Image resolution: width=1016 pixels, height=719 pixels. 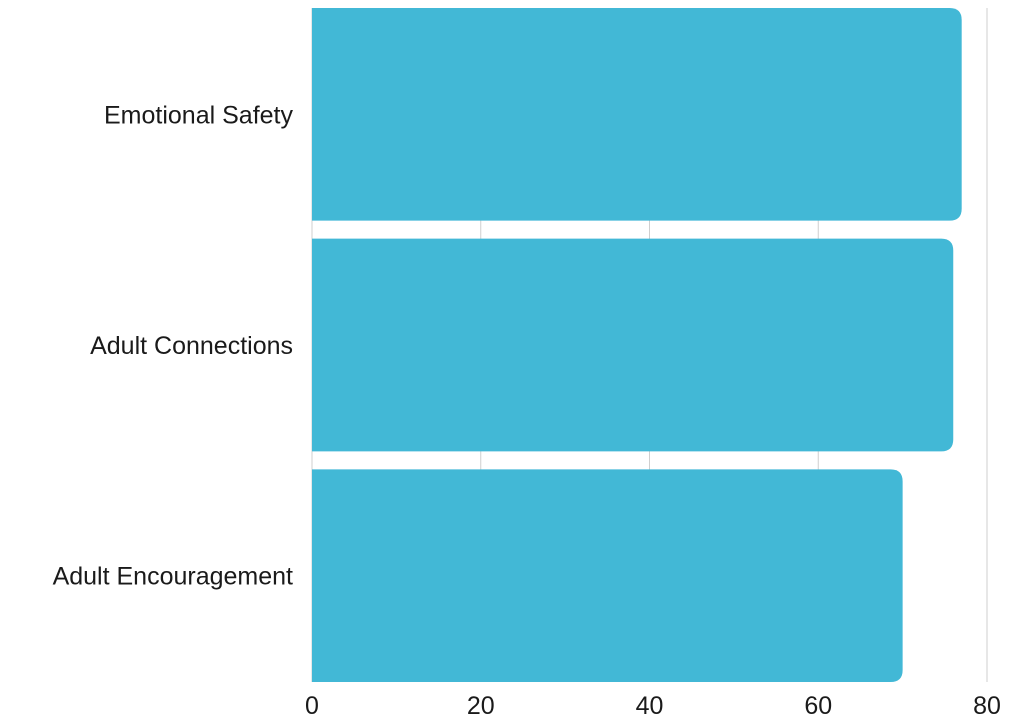 What do you see at coordinates (481, 705) in the screenshot?
I see `x-tick-label: 20` at bounding box center [481, 705].